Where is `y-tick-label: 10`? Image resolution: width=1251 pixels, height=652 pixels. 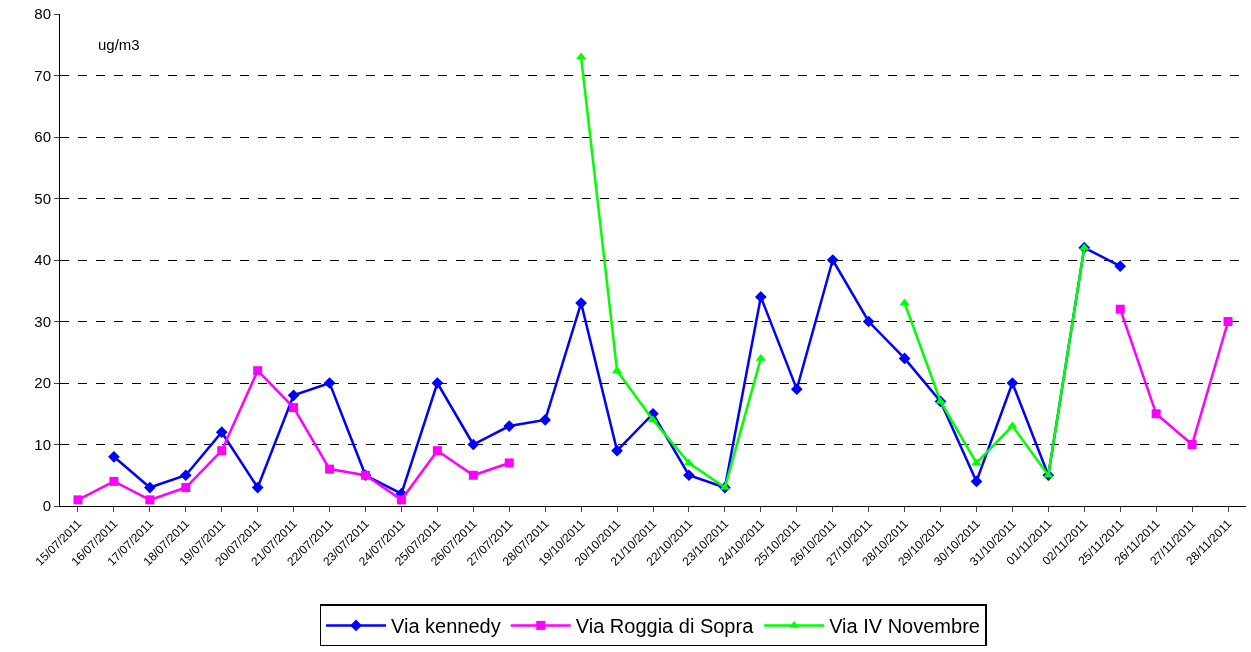 y-tick-label: 10 is located at coordinates (42, 444).